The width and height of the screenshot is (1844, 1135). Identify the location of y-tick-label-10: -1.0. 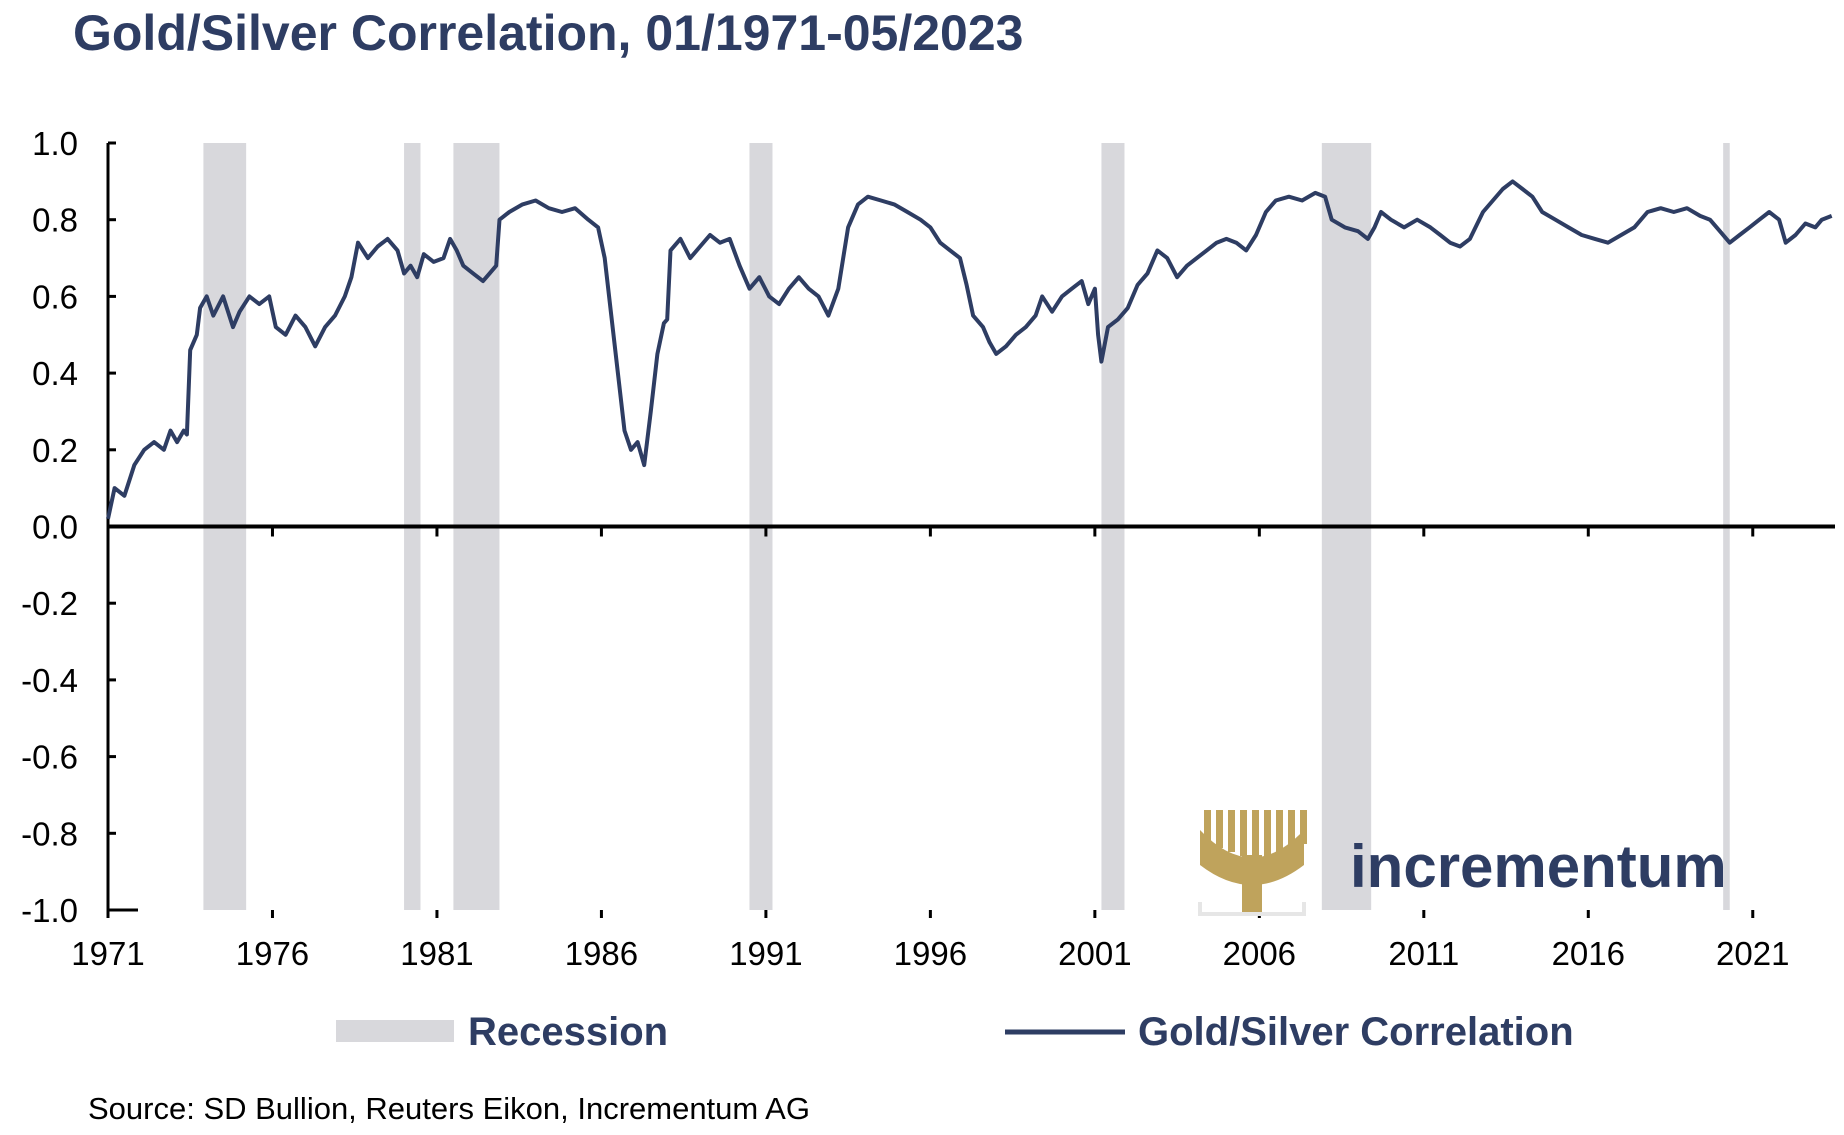
(49, 910).